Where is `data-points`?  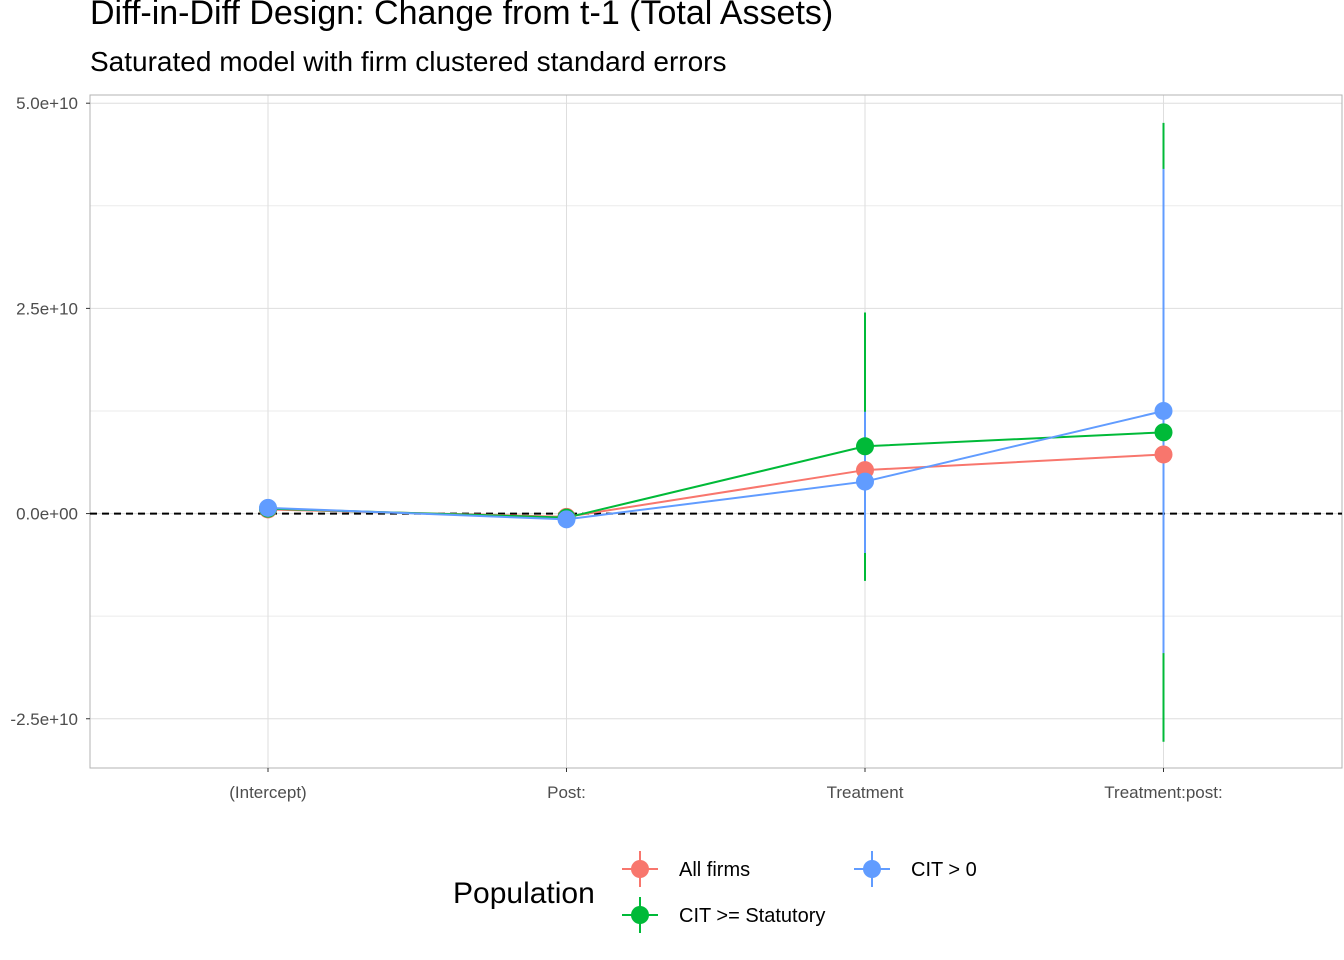 data-points is located at coordinates (716, 465).